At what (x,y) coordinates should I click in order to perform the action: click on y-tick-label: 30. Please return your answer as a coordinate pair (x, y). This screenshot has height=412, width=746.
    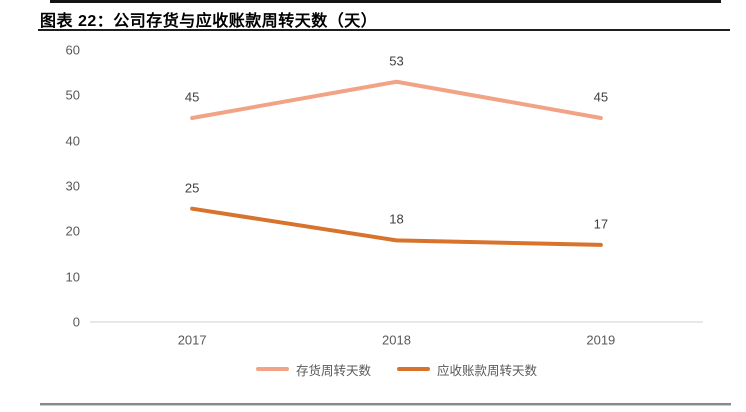
    Looking at the image, I should click on (72, 186).